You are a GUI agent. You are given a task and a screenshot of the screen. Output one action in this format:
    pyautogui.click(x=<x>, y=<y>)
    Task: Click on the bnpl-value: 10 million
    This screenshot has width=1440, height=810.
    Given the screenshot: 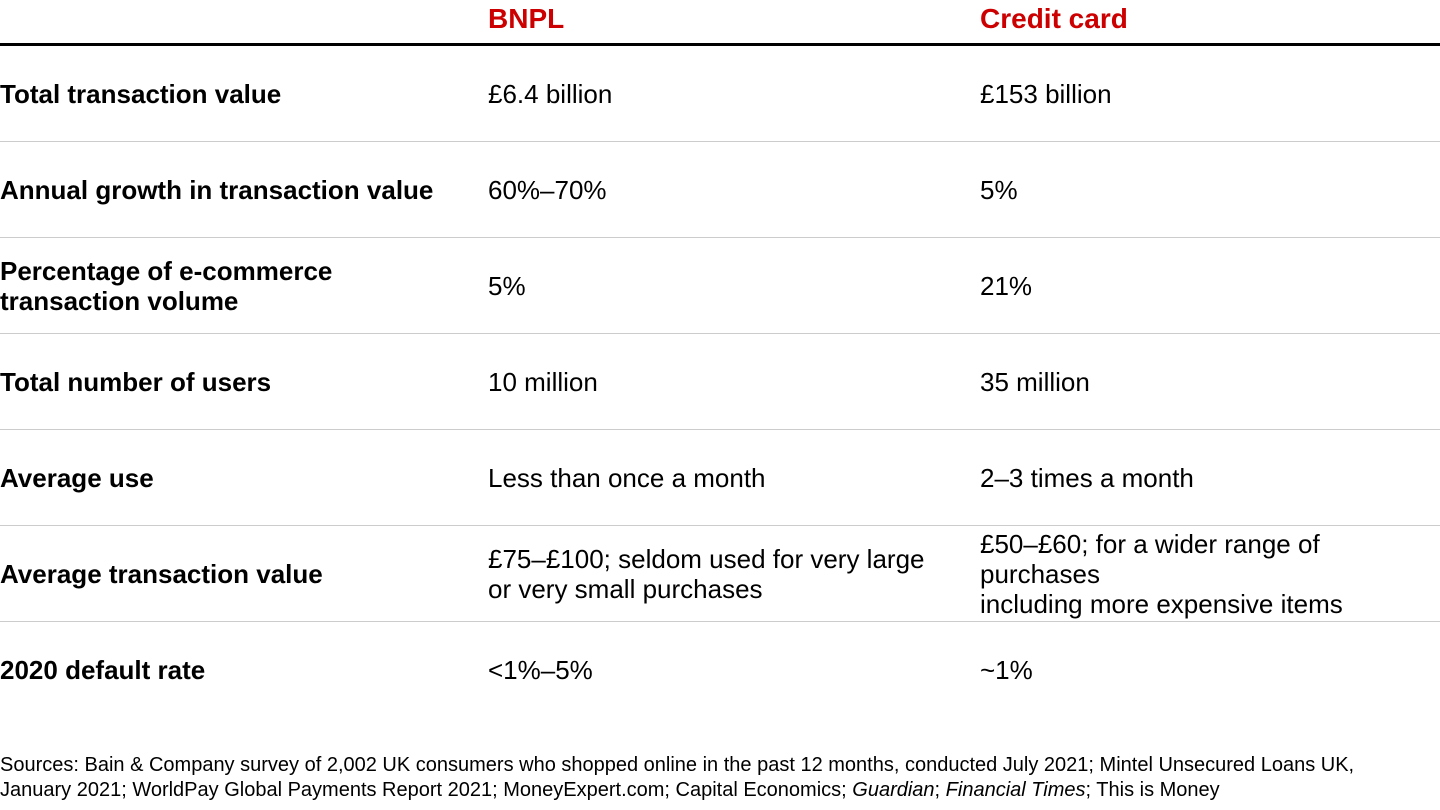 What is the action you would take?
    pyautogui.click(x=543, y=381)
    